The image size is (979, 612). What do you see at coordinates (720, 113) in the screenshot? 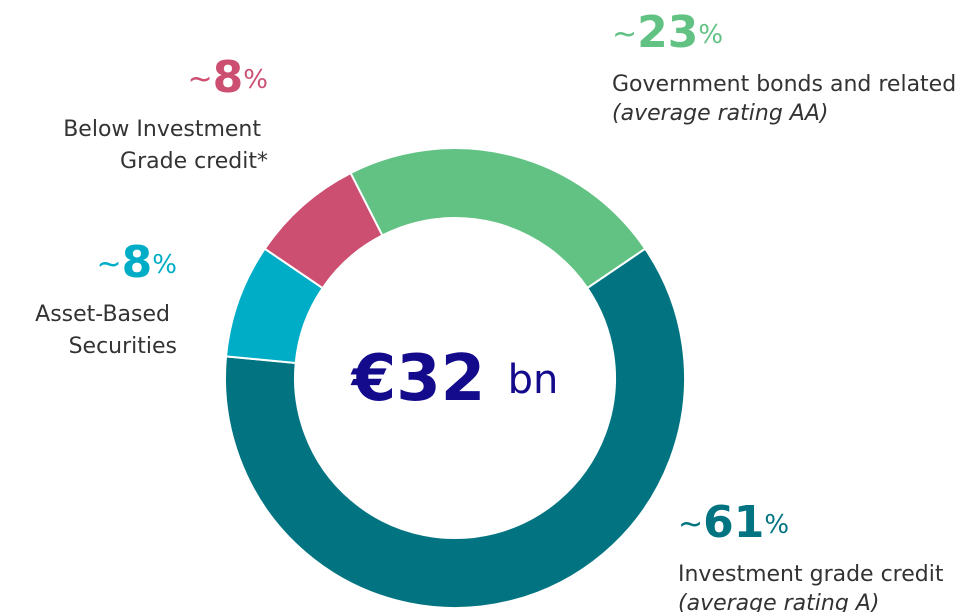
I see `category-note: (average rating AA)` at bounding box center [720, 113].